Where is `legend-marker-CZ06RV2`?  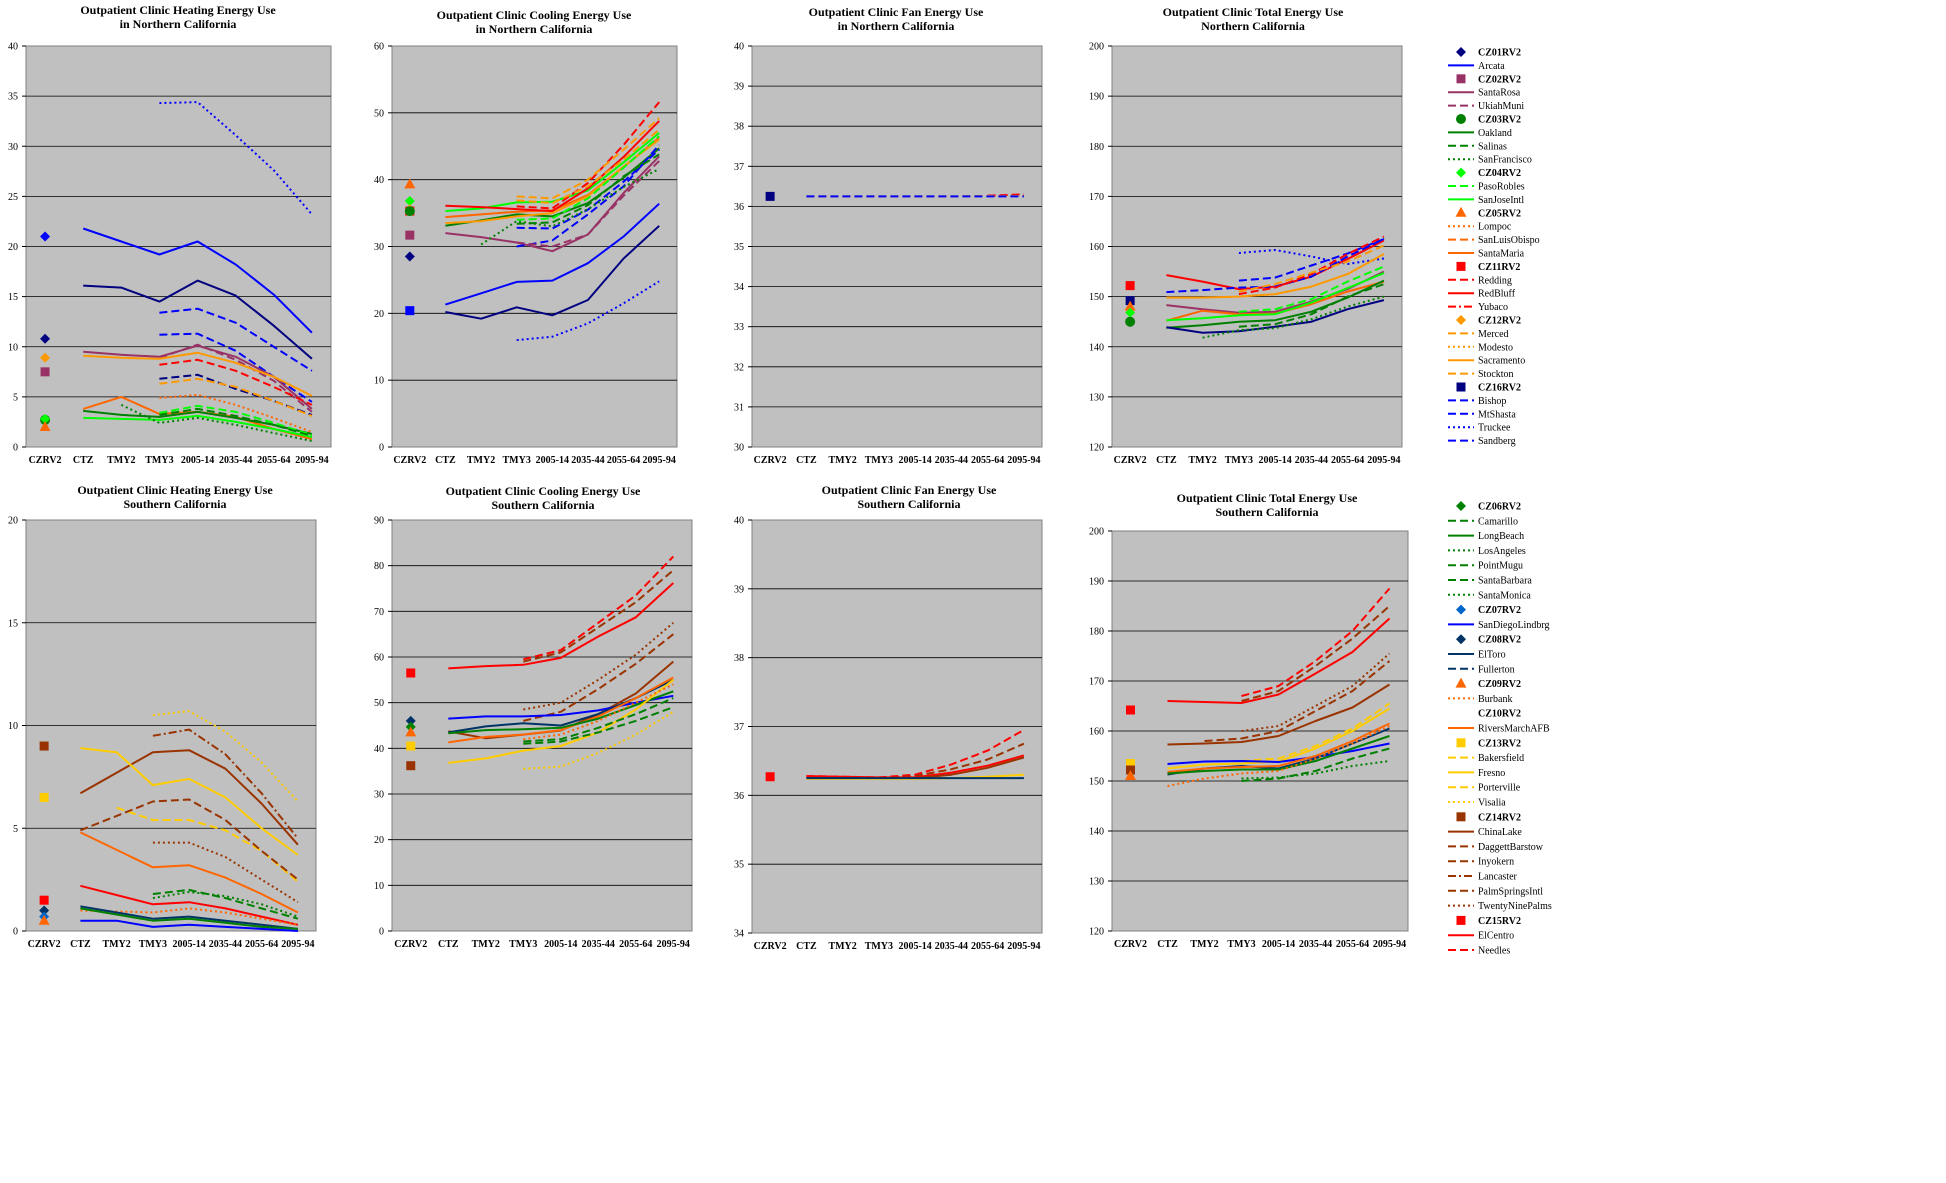 legend-marker-CZ06RV2 is located at coordinates (1461, 506).